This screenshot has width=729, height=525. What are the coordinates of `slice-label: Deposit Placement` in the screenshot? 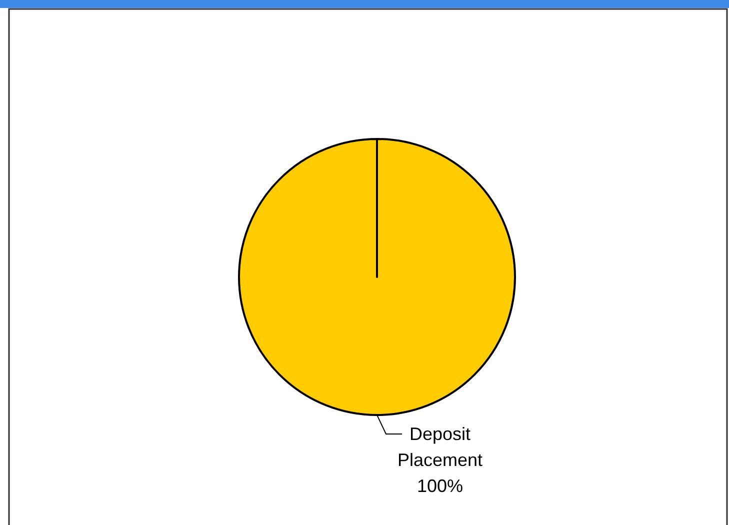 It's located at (440, 447).